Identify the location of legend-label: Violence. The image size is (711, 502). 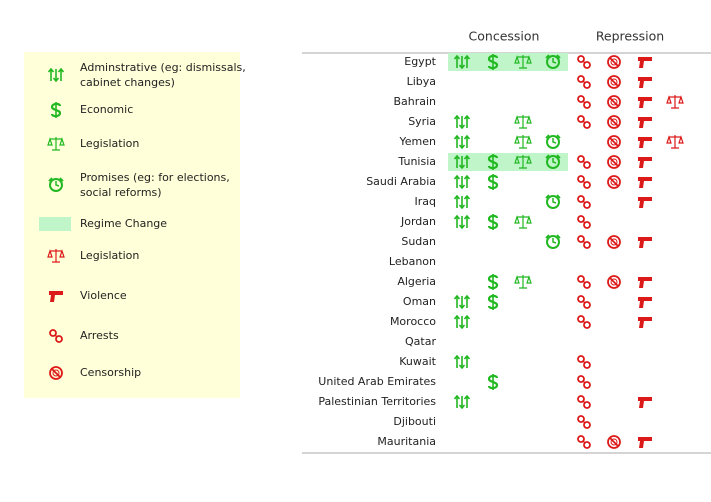
(103, 295).